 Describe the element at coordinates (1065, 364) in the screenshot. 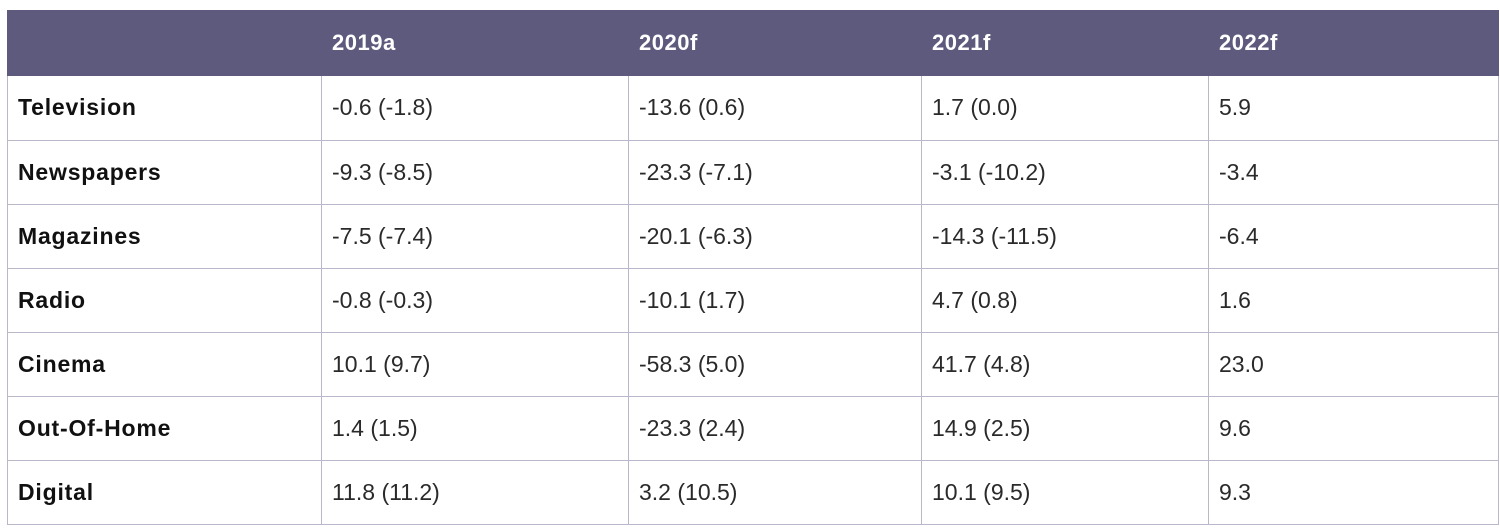

I see `table-cell: 41.7 (4.8)` at that location.